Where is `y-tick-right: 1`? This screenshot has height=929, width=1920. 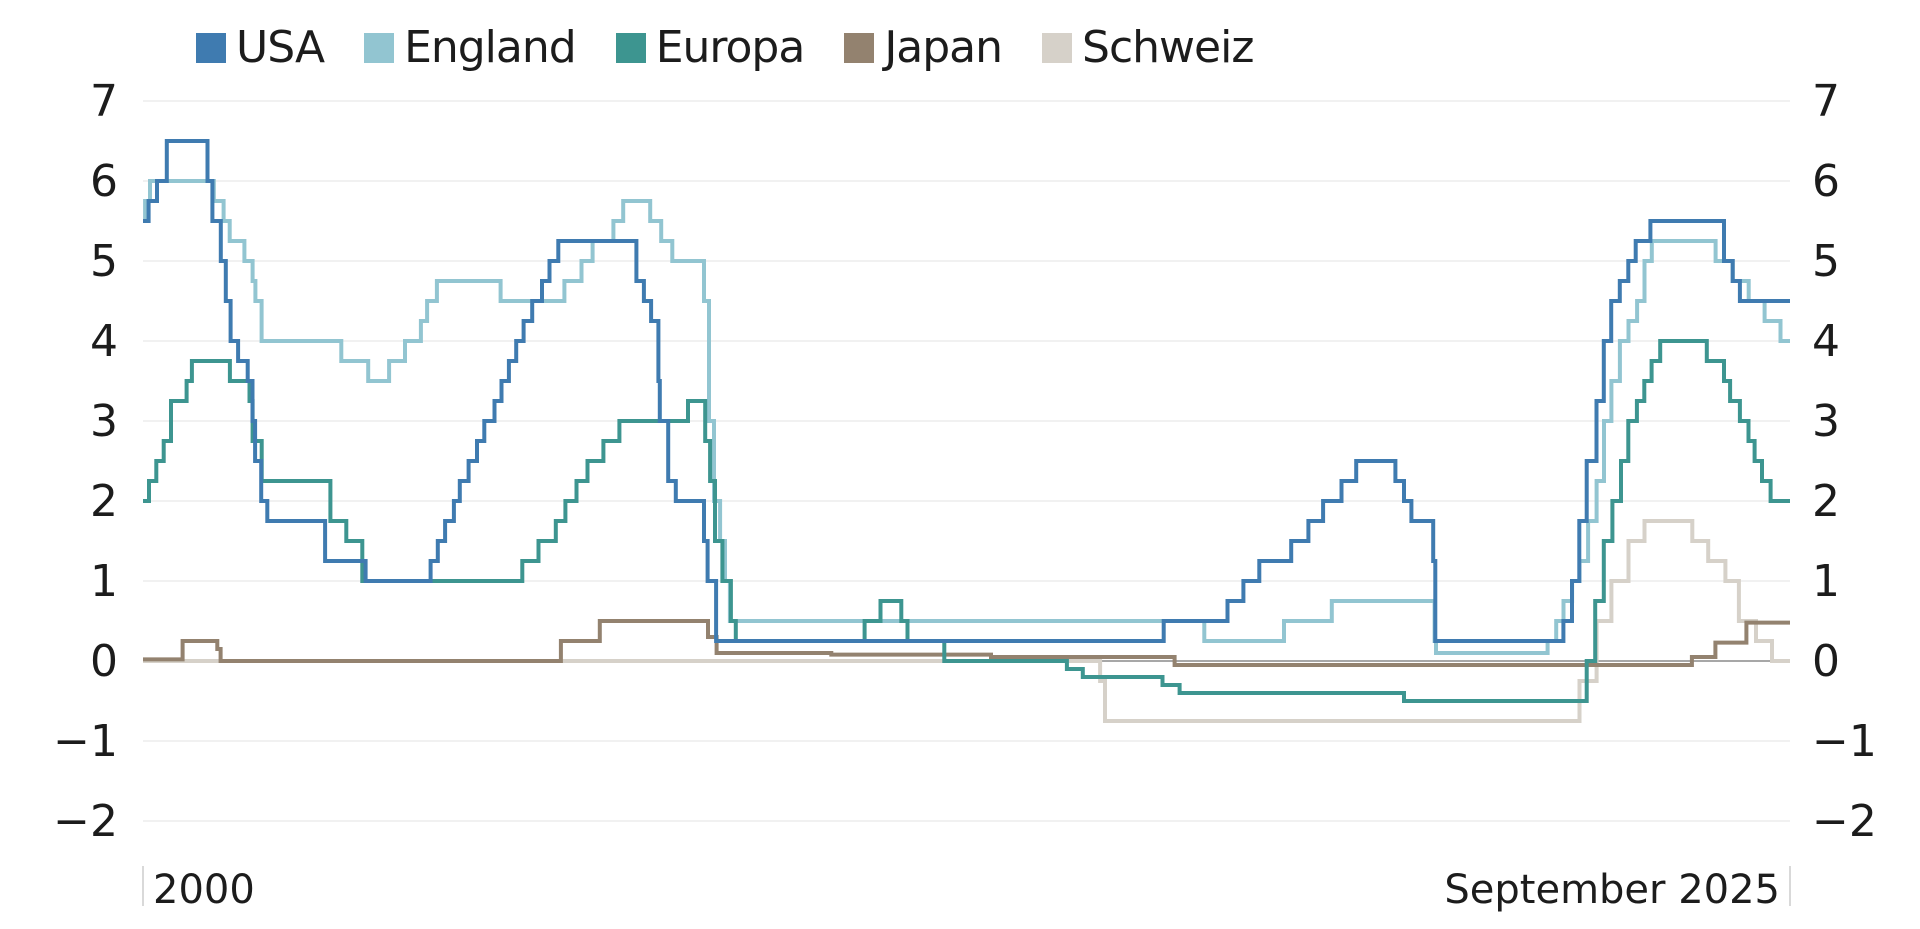 y-tick-right: 1 is located at coordinates (1826, 581).